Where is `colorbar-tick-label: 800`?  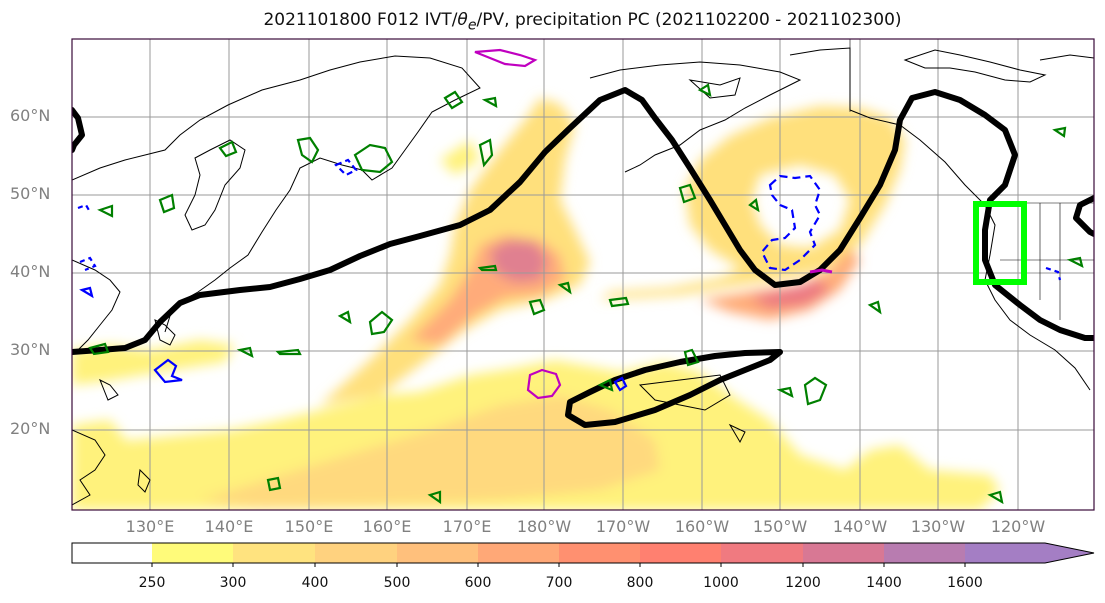
colorbar-tick-label: 800 is located at coordinates (640, 583).